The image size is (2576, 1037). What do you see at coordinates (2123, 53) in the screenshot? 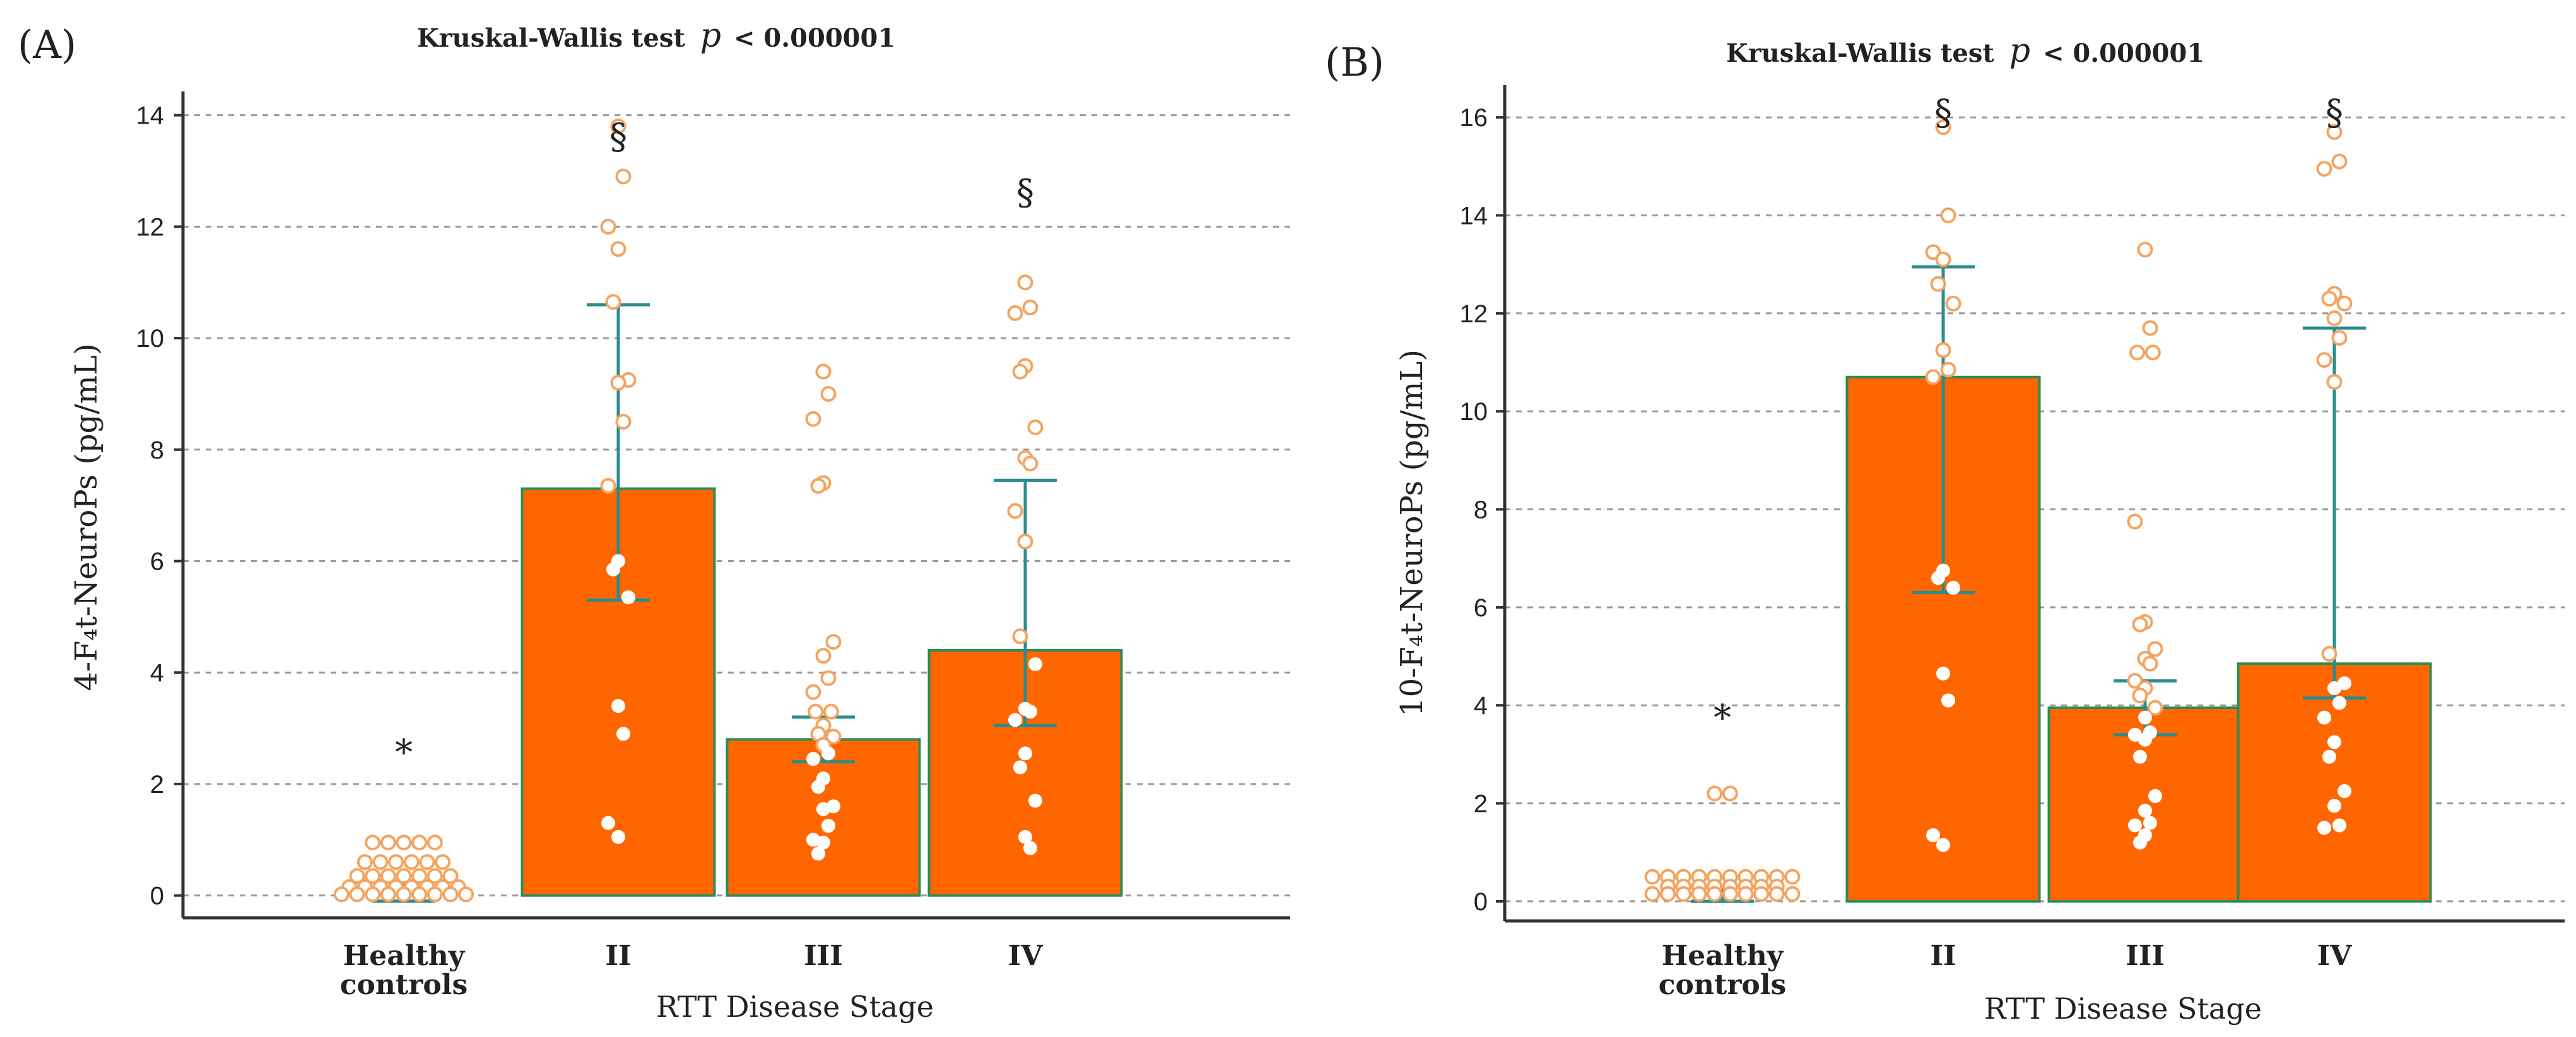
I see `title-threshold: < 0.000001` at bounding box center [2123, 53].